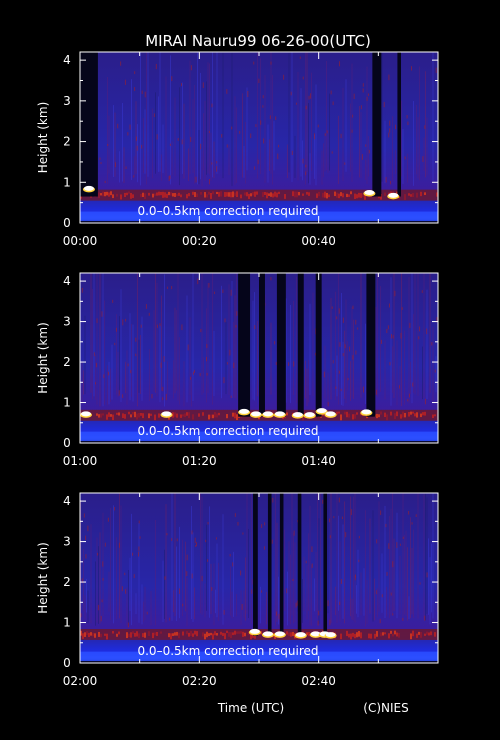  Describe the element at coordinates (259, 656) in the screenshot. I see `near-surface-layer` at that location.